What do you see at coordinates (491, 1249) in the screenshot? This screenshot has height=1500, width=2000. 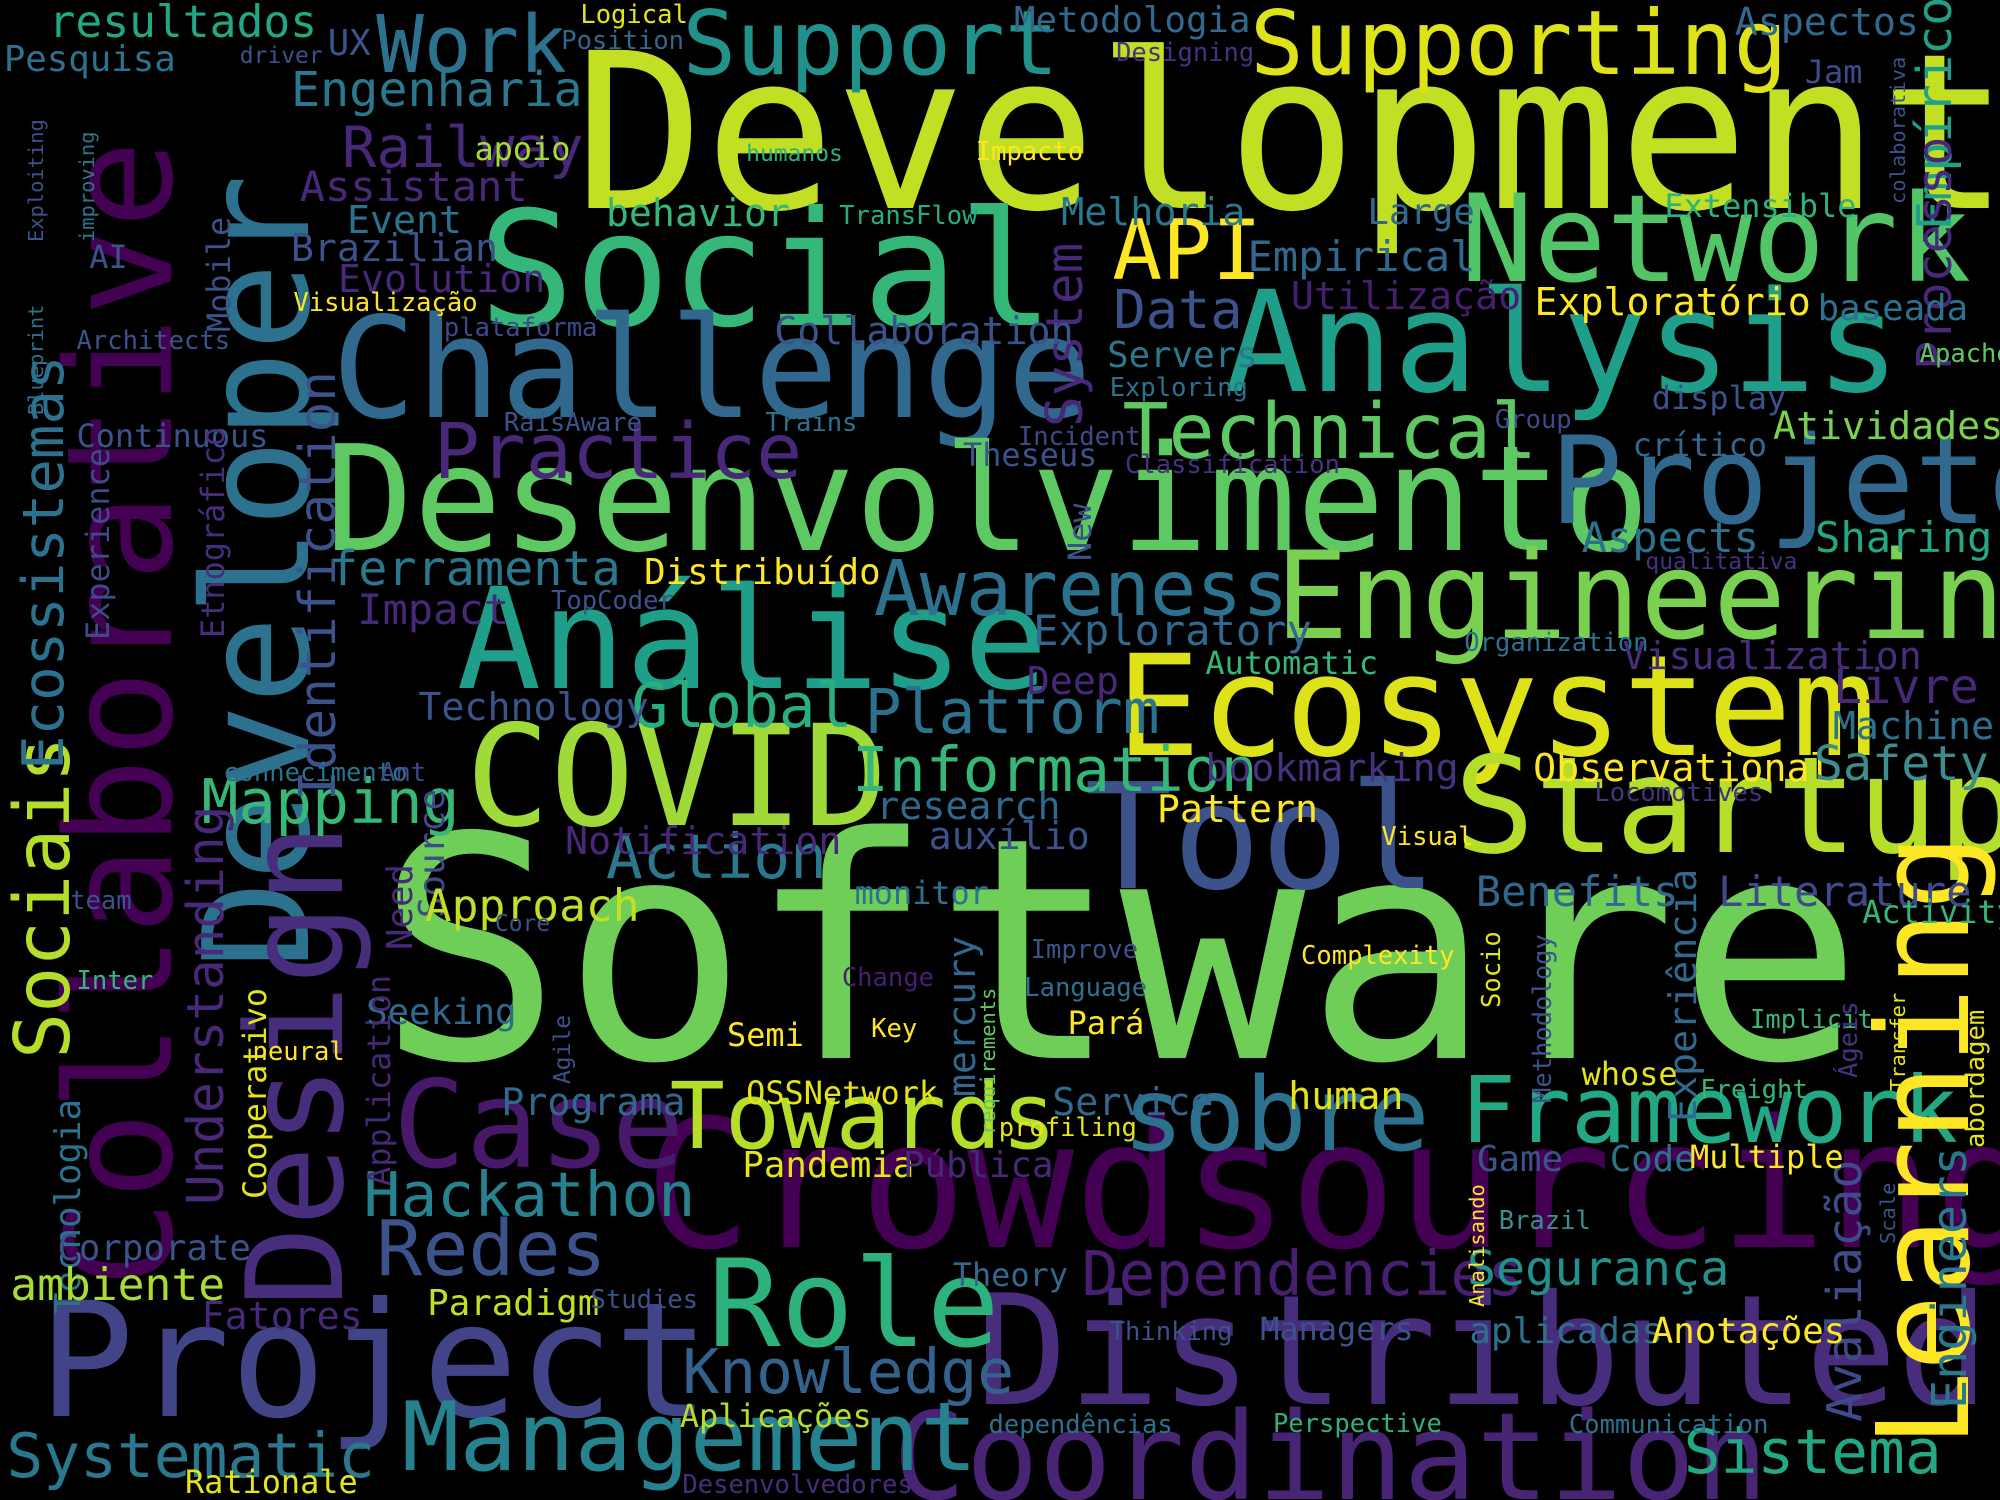 I see `word-redes: Redes` at bounding box center [491, 1249].